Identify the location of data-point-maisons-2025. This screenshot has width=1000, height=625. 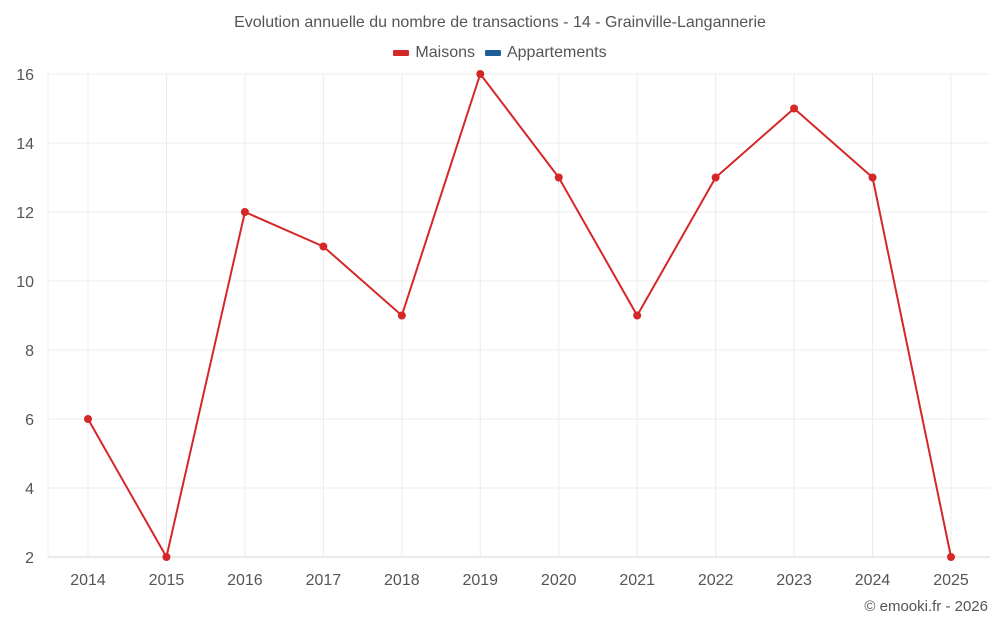
(951, 557).